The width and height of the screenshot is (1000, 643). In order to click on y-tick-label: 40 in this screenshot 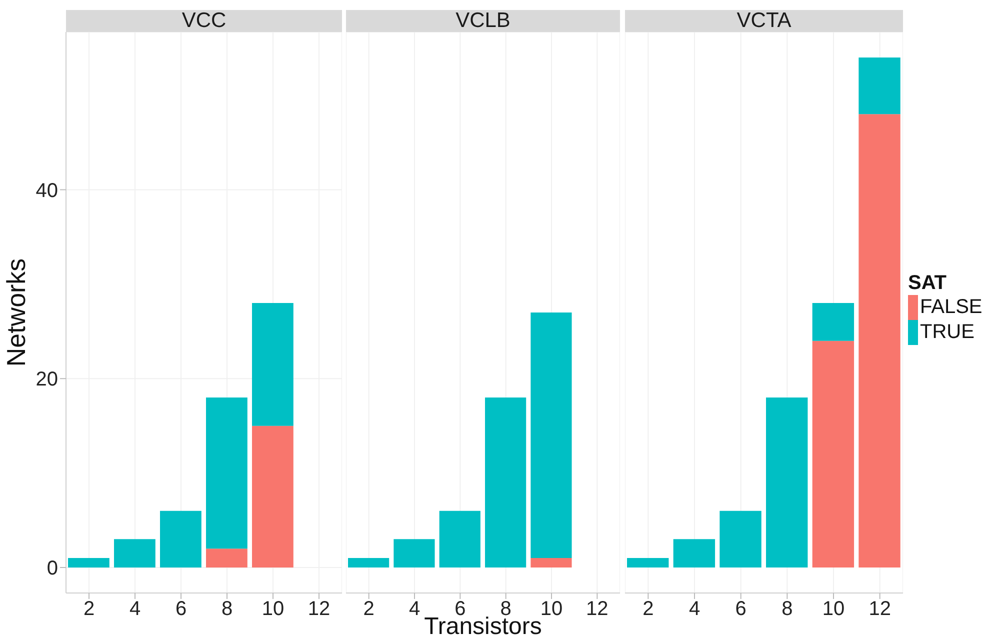, I will do `click(47, 191)`.